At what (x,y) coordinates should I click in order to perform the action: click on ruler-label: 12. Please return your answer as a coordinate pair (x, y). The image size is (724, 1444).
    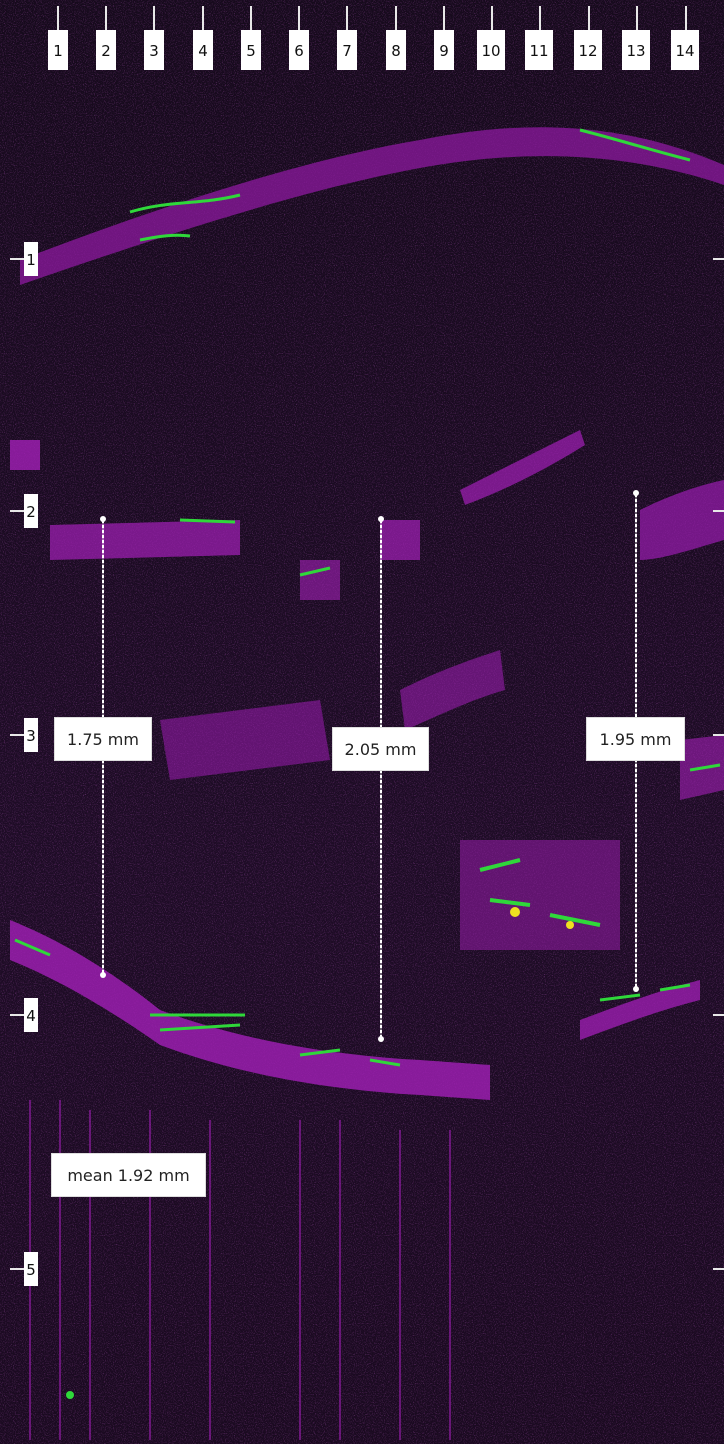
    Looking at the image, I should click on (588, 50).